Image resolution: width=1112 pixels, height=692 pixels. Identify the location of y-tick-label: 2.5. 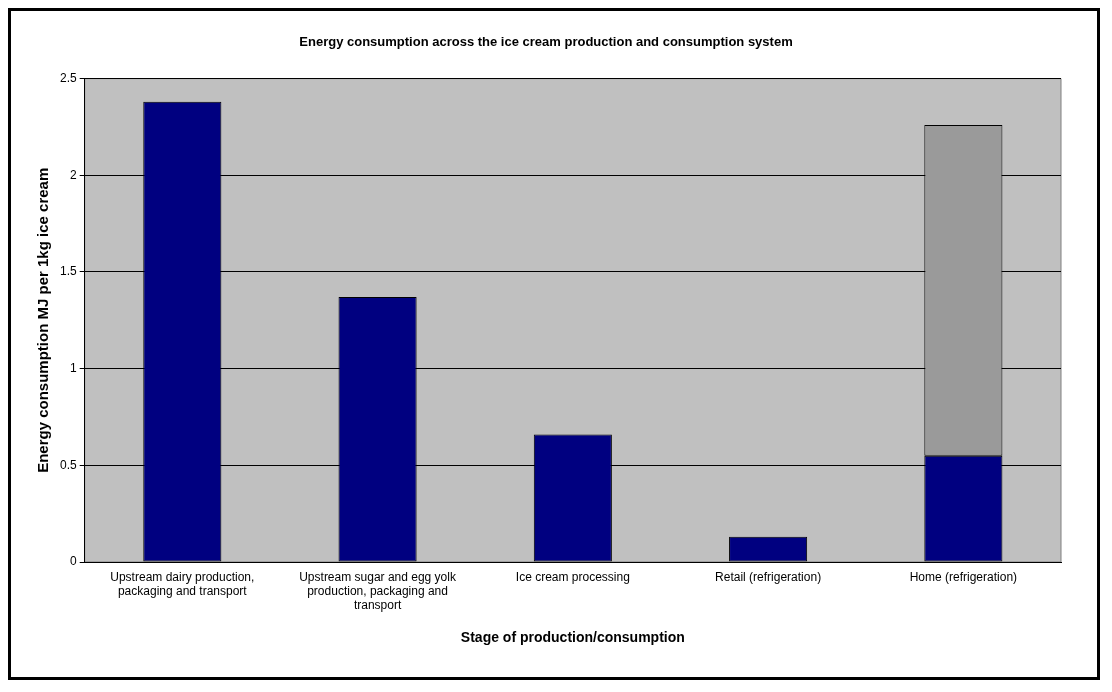
(68, 77).